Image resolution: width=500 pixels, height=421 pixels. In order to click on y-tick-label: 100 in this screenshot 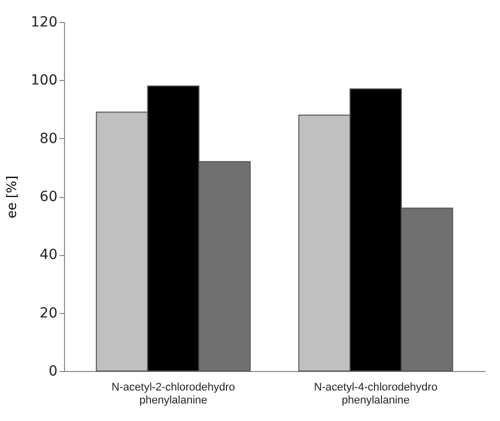, I will do `click(44, 80)`.